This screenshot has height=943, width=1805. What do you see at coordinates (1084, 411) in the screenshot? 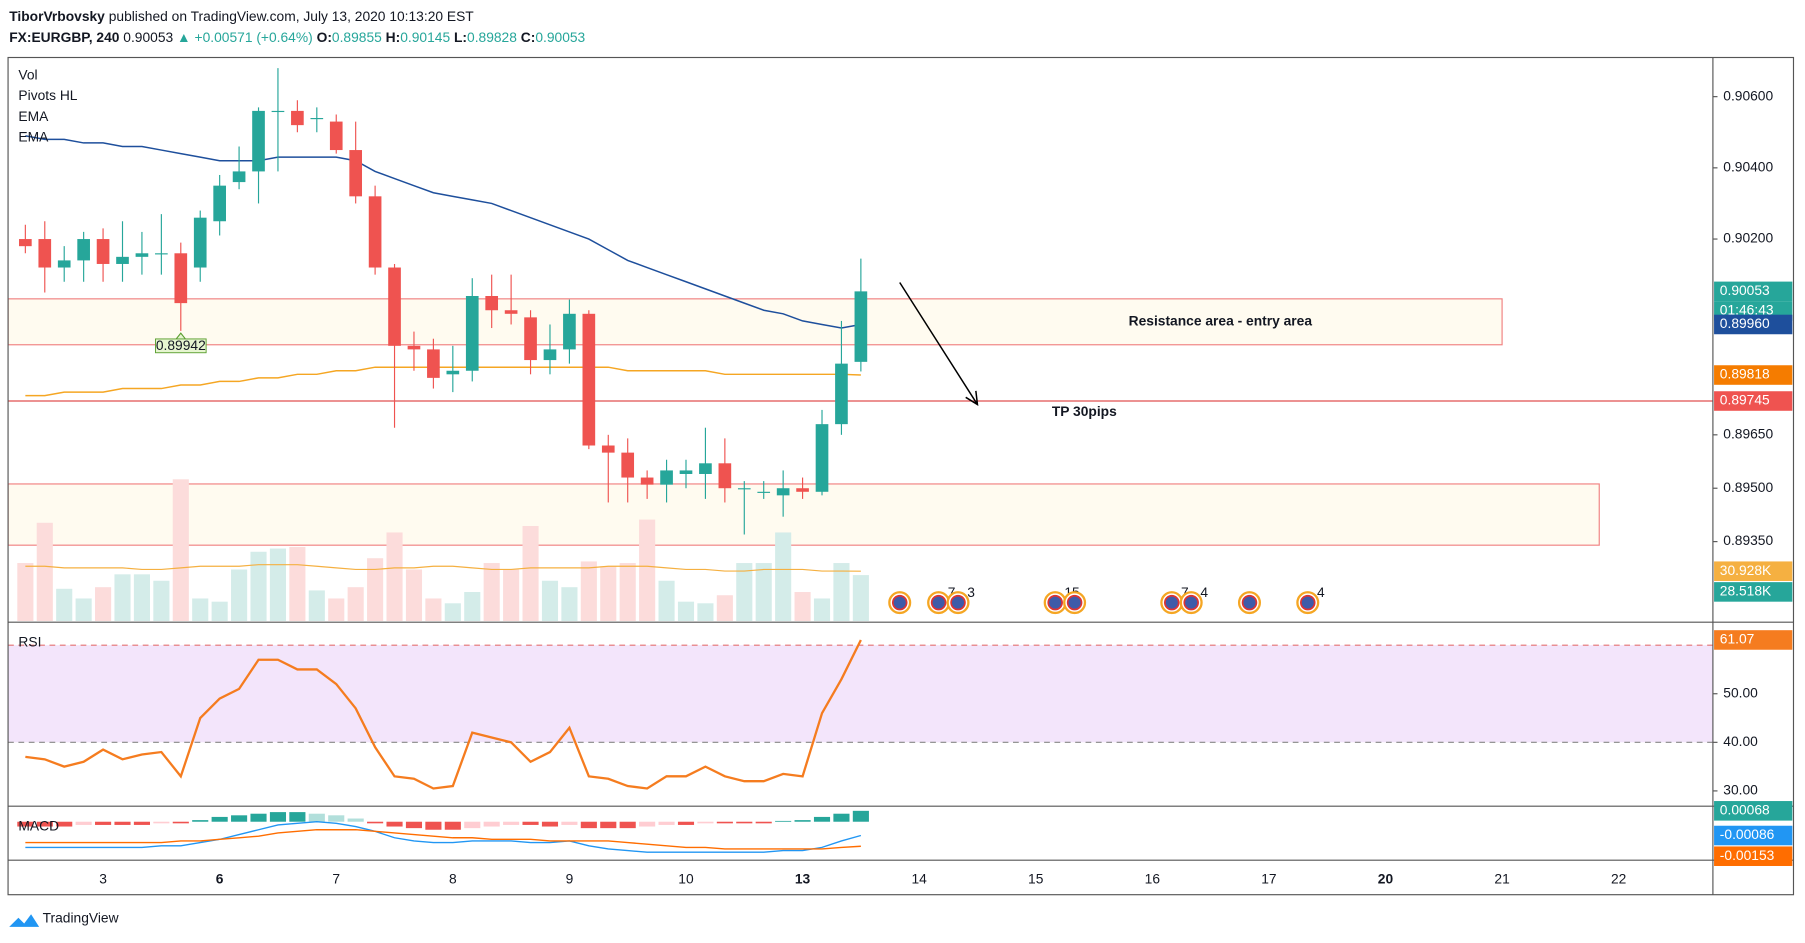
I see `tp-label: TP 30pips` at bounding box center [1084, 411].